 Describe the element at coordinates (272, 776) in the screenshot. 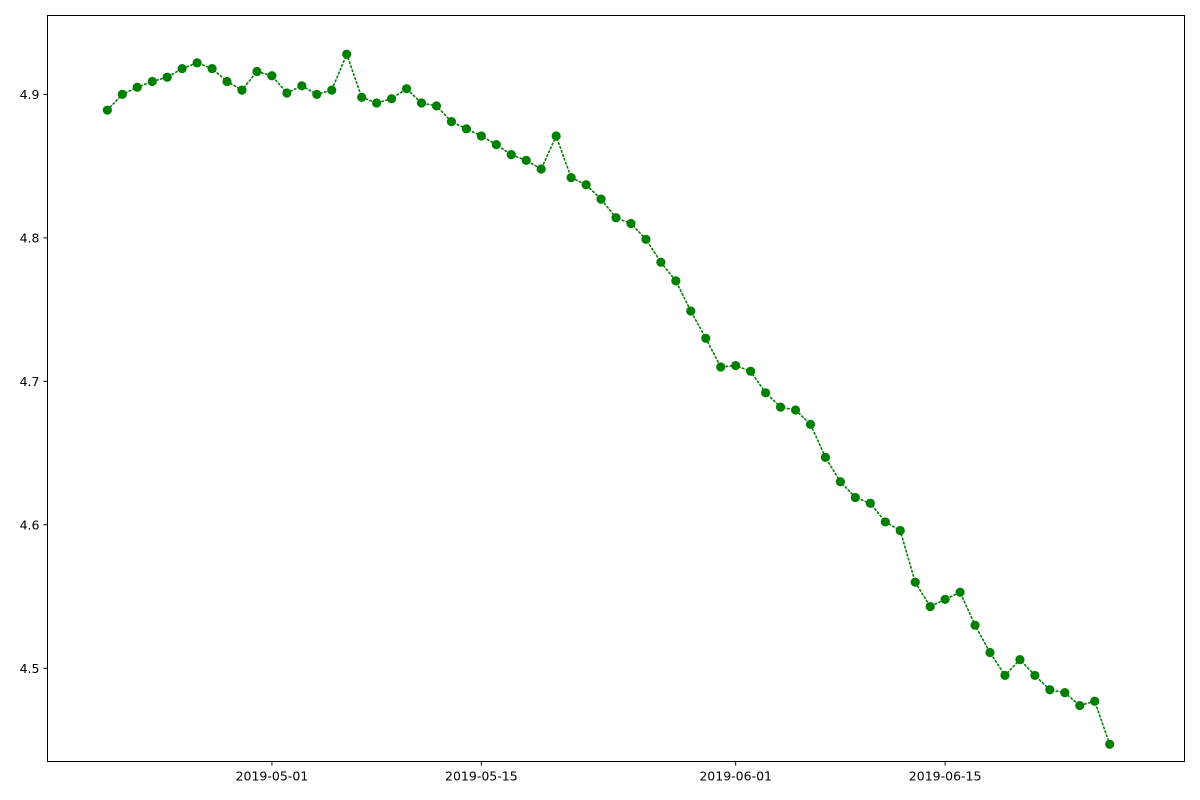

I see `x-tick-label: 2019-05-01` at that location.